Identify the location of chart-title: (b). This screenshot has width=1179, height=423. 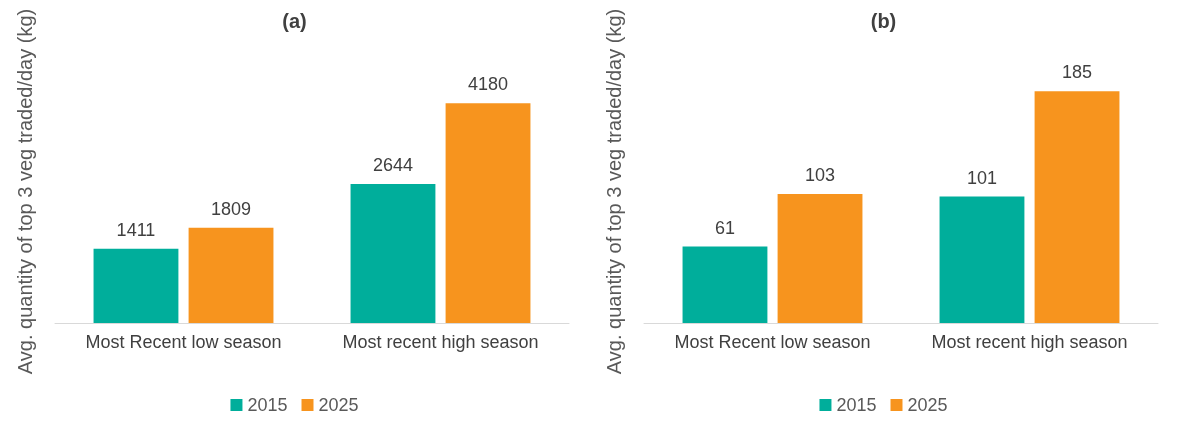
(883, 21).